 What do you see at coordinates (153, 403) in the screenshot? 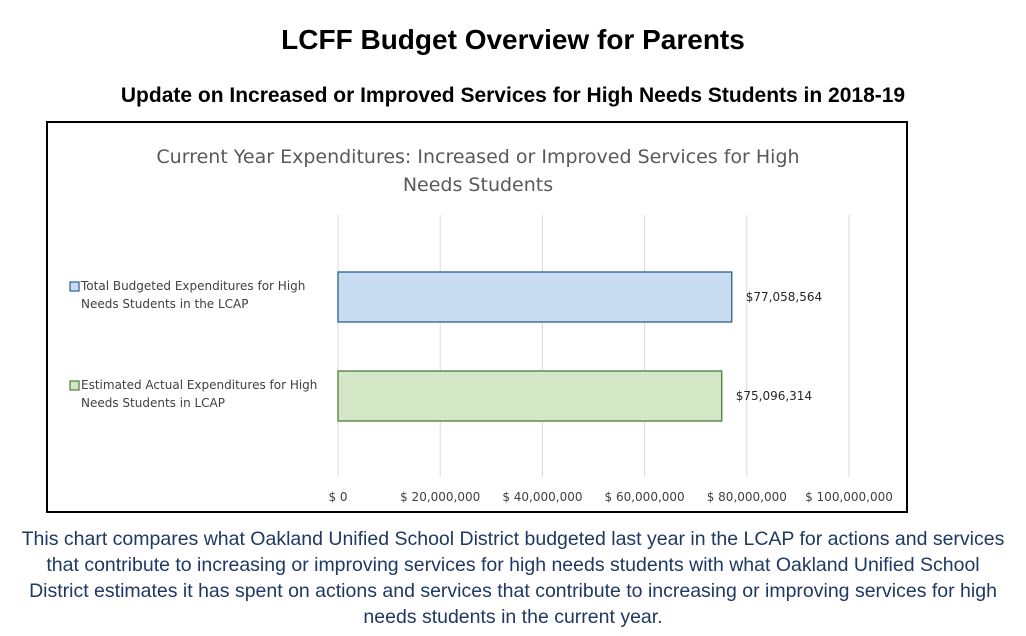
I see `category-label-1-line-1: Needs Students in LCAP` at bounding box center [153, 403].